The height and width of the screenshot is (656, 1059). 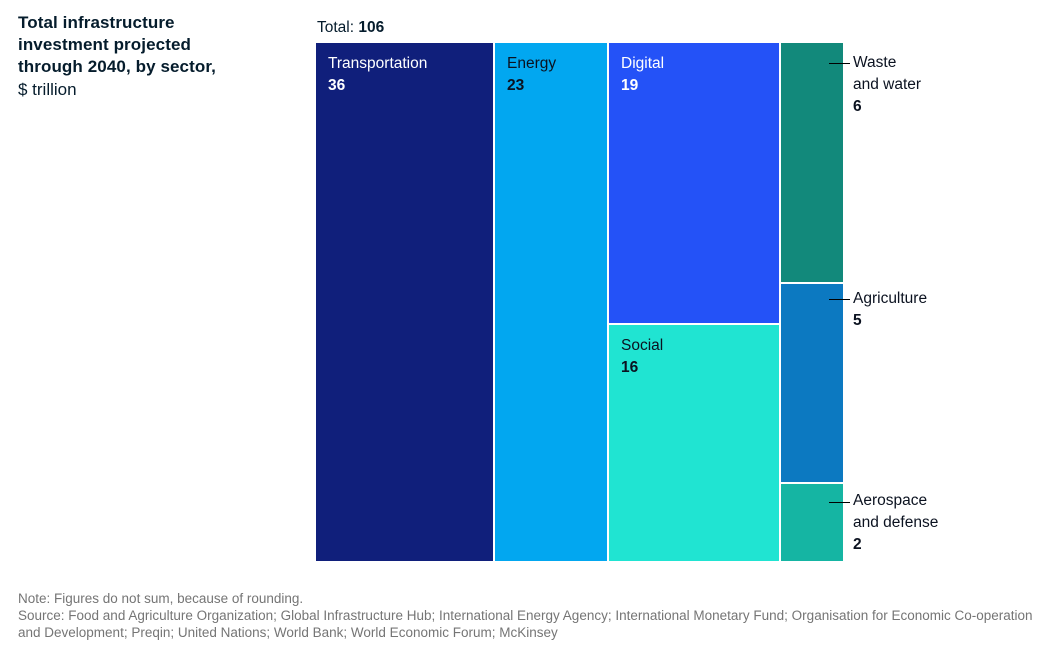 I want to click on segment-energy: Energy 23, so click(x=551, y=302).